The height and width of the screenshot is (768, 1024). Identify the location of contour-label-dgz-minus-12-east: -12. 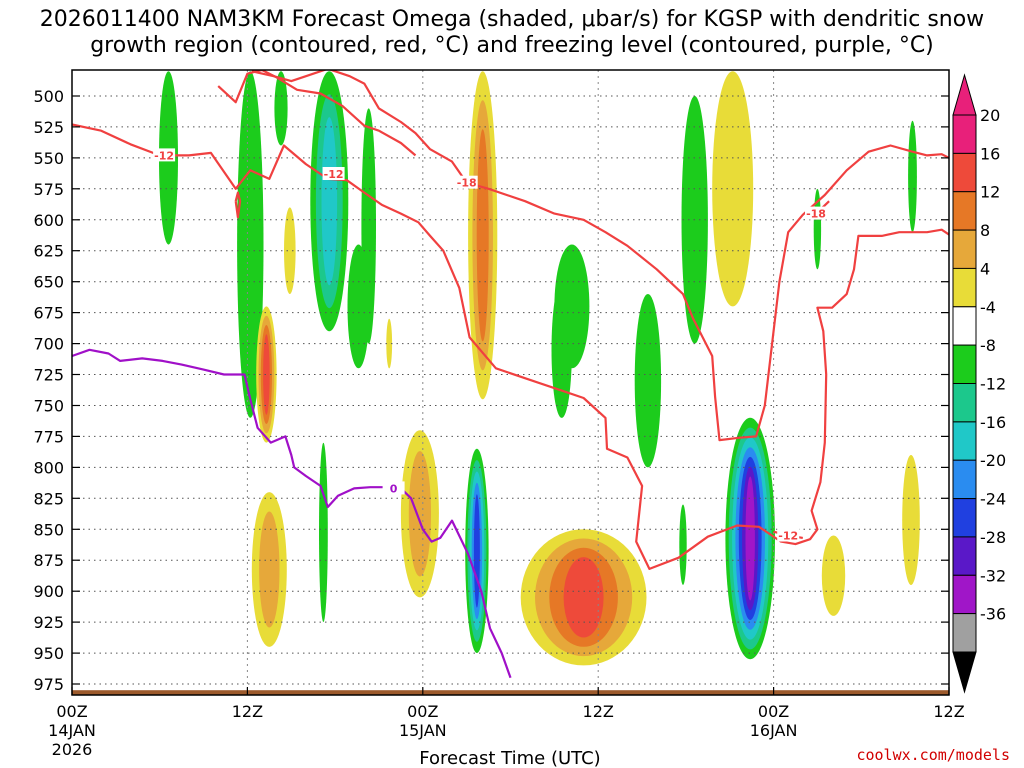
(788, 536).